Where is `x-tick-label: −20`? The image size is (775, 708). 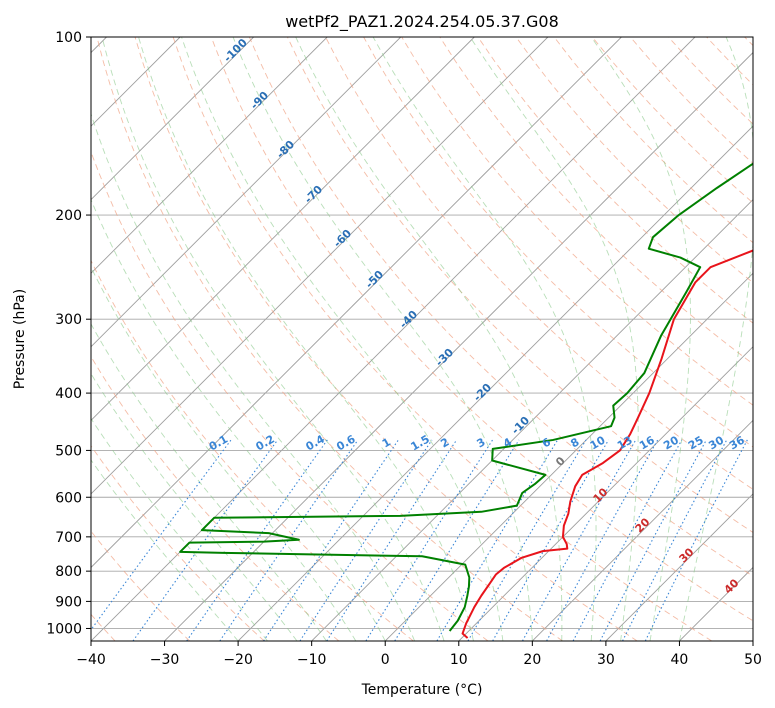 x-tick-label: −20 is located at coordinates (238, 660).